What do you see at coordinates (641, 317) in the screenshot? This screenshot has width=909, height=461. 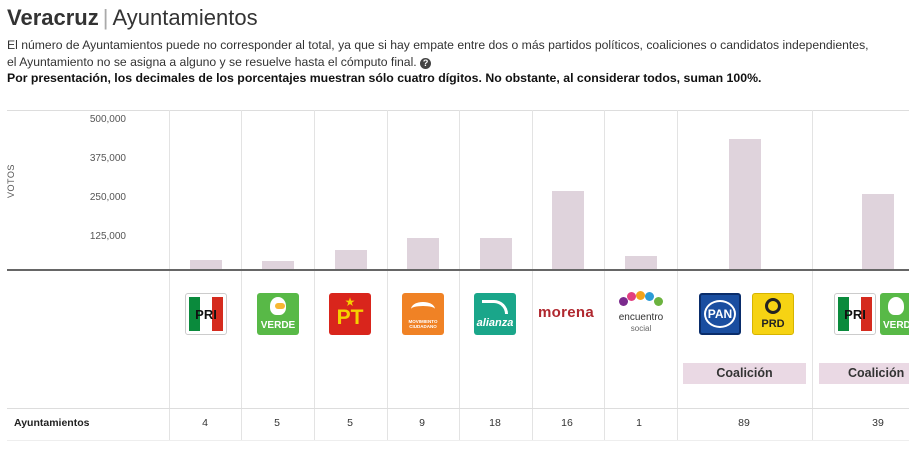 I see `es-logo-text: encuentro` at bounding box center [641, 317].